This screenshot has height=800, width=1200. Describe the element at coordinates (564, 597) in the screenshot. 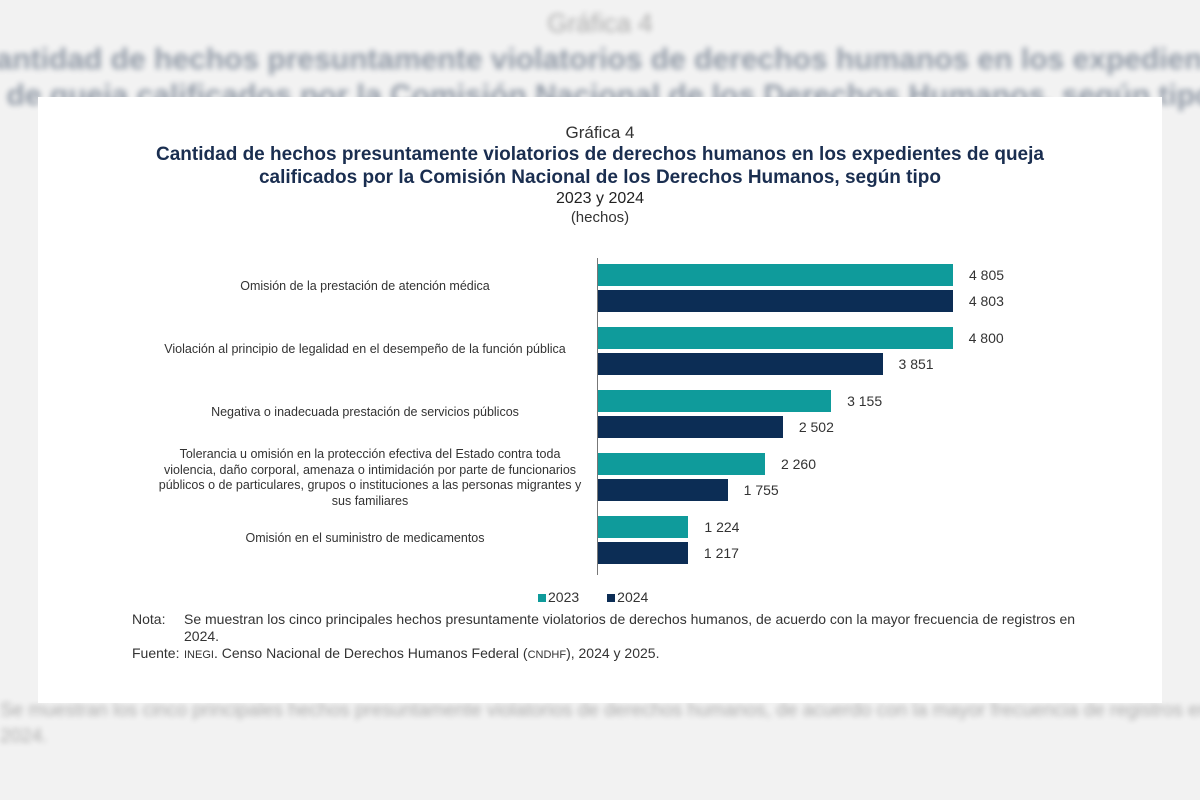

I see `legend-label: 2023` at that location.